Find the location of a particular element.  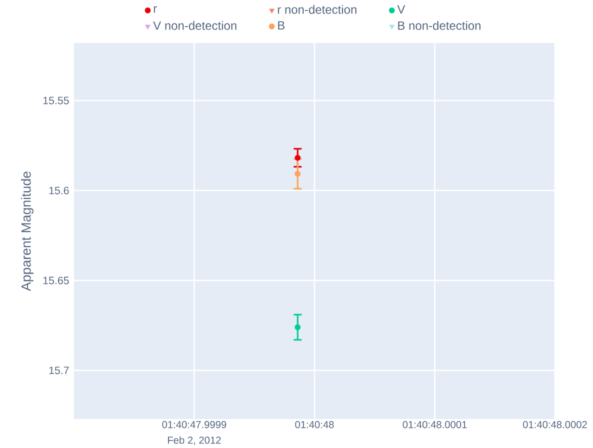

legend-label: r is located at coordinates (155, 9).